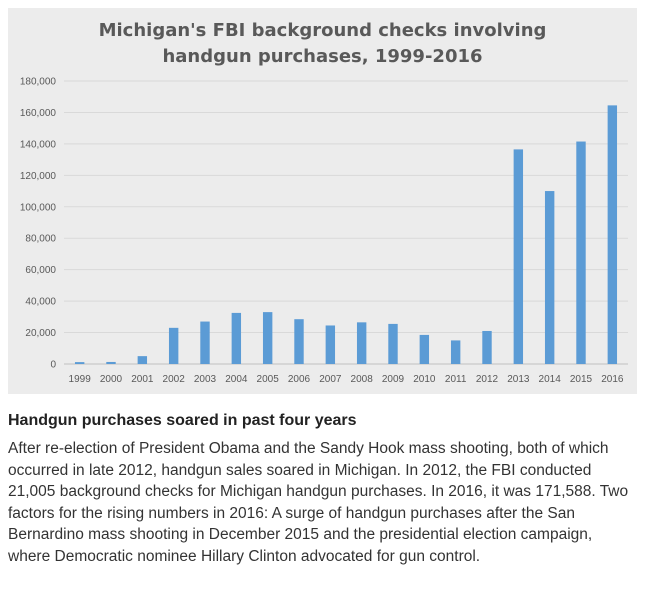  What do you see at coordinates (38, 176) in the screenshot?
I see `y-tick-label: 120,000` at bounding box center [38, 176].